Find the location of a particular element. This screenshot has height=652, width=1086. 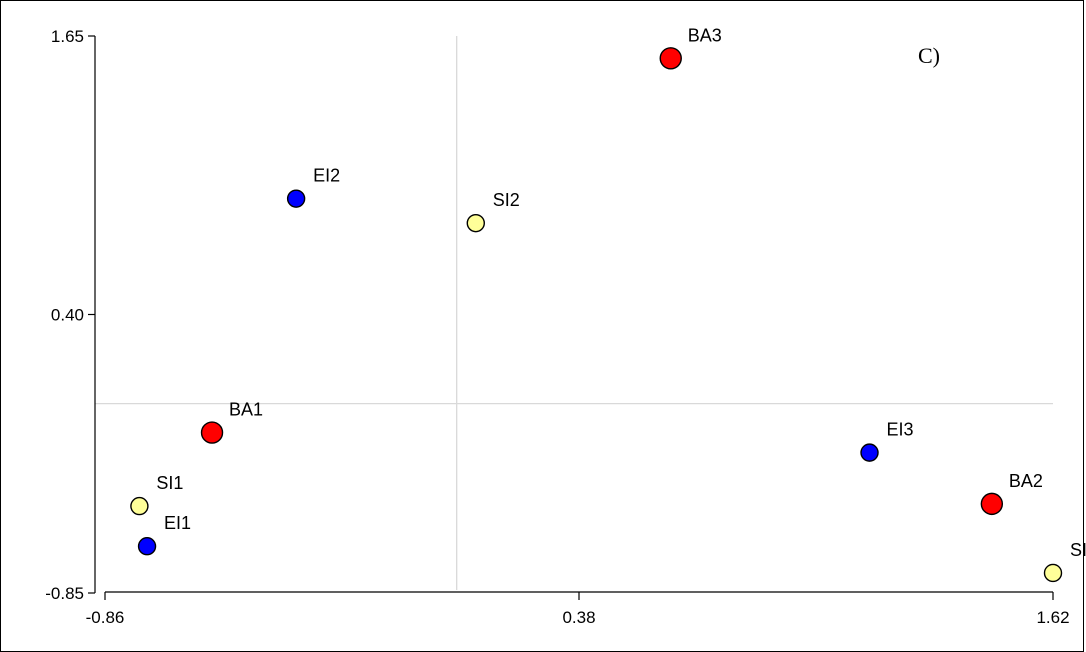

point-label-ei2: EI2 is located at coordinates (326, 176).